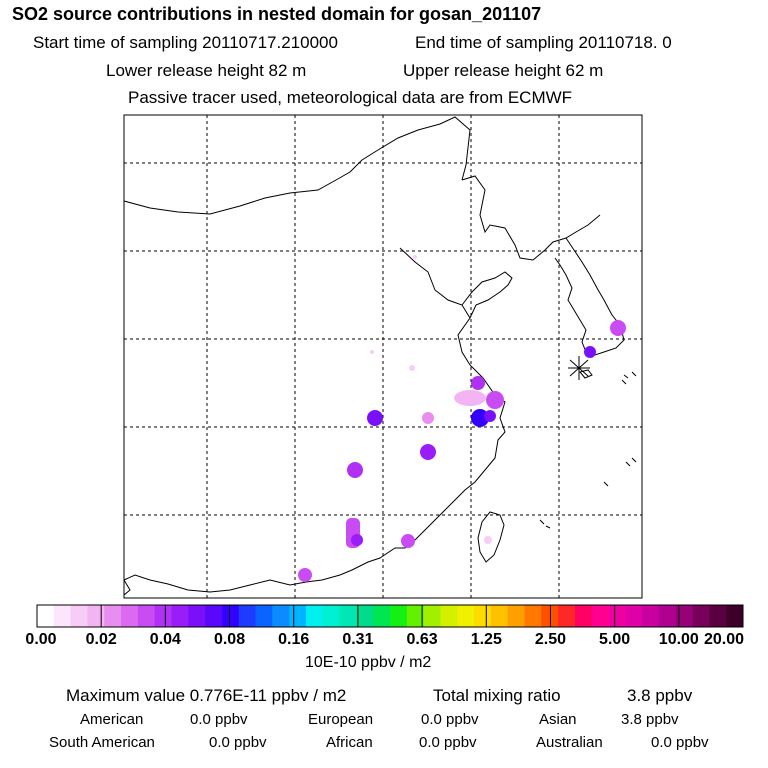  Describe the element at coordinates (101, 639) in the screenshot. I see `colorbar-tick-label: 0.02` at that location.